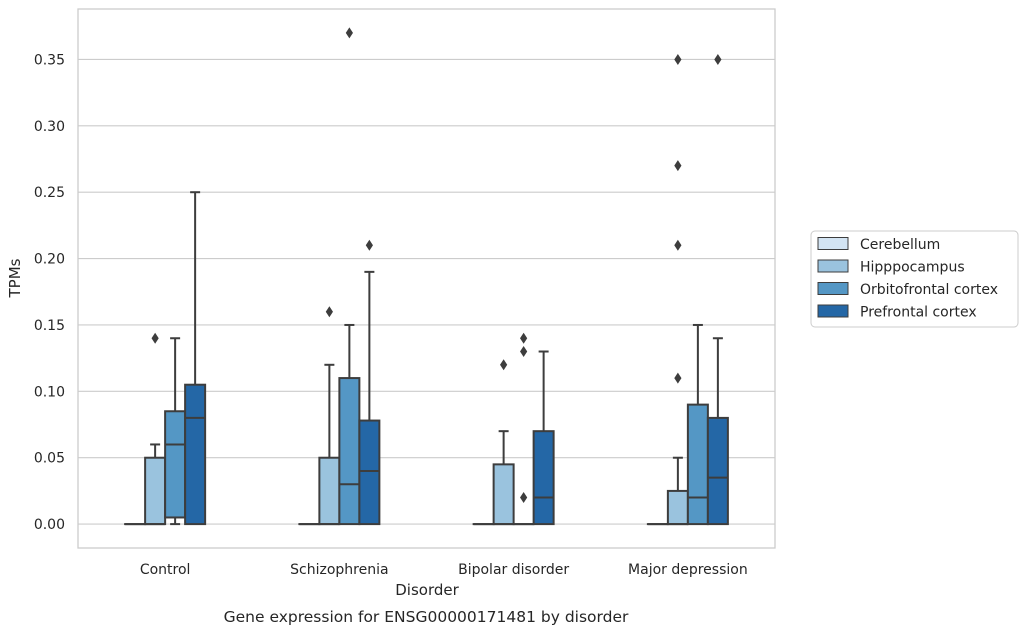  Describe the element at coordinates (49, 60) in the screenshot. I see `y-tick-label: 0.35` at that location.